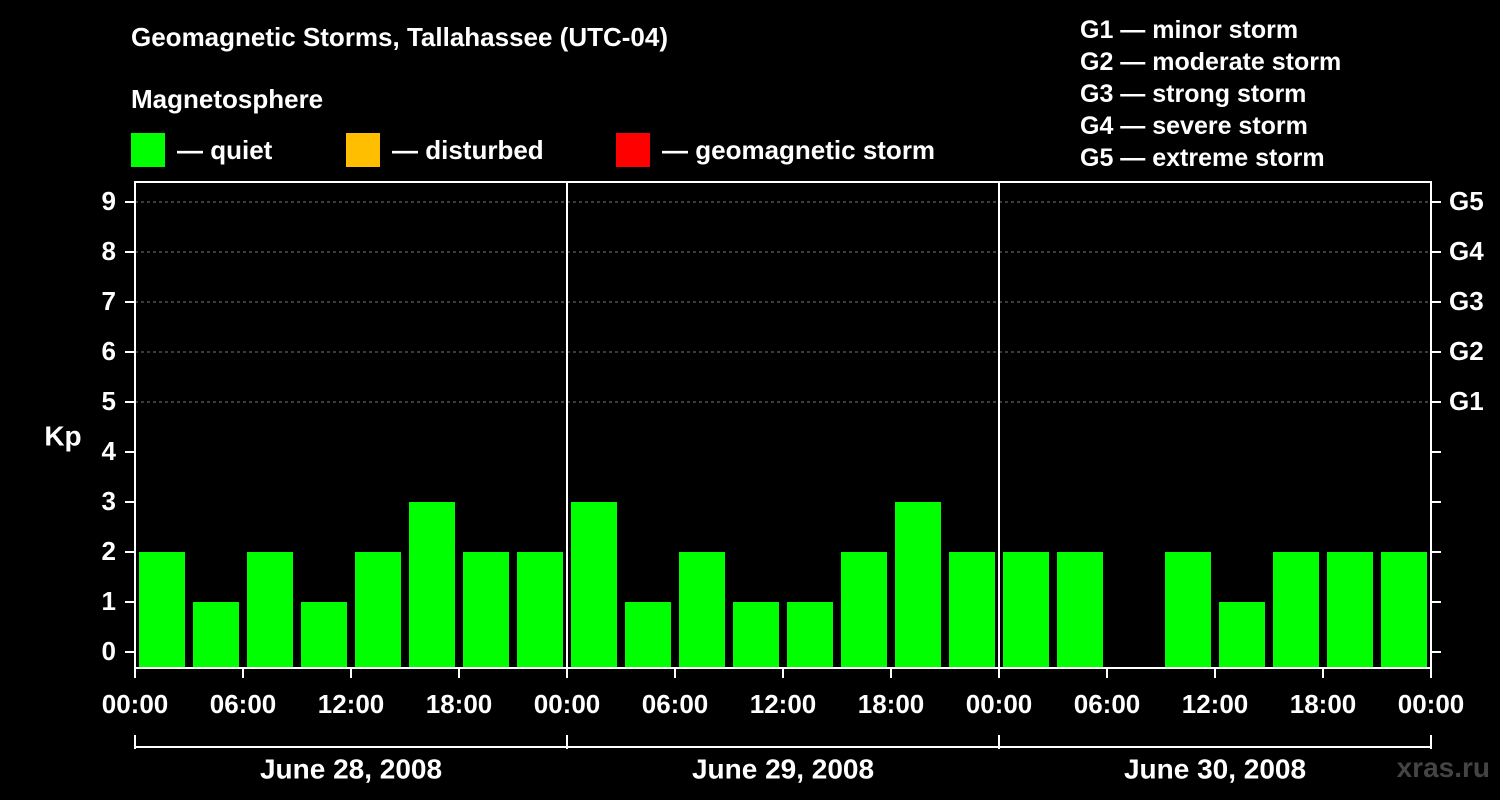  Describe the element at coordinates (1466, 301) in the screenshot. I see `g-level-label: G3` at that location.